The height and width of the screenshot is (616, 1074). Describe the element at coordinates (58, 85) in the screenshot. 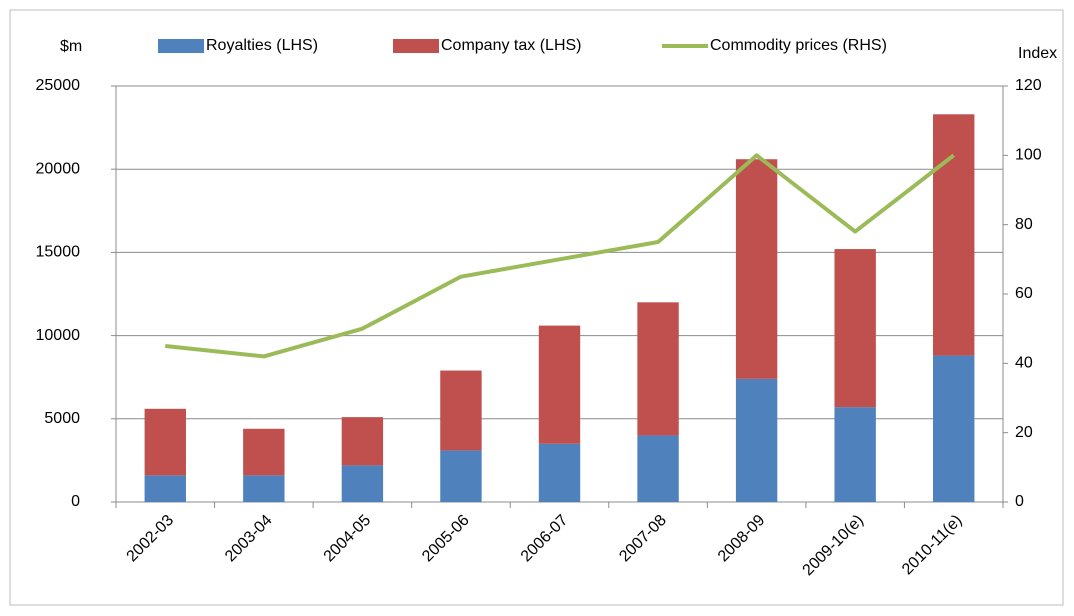

I see `y-tick-label: 25000` at that location.